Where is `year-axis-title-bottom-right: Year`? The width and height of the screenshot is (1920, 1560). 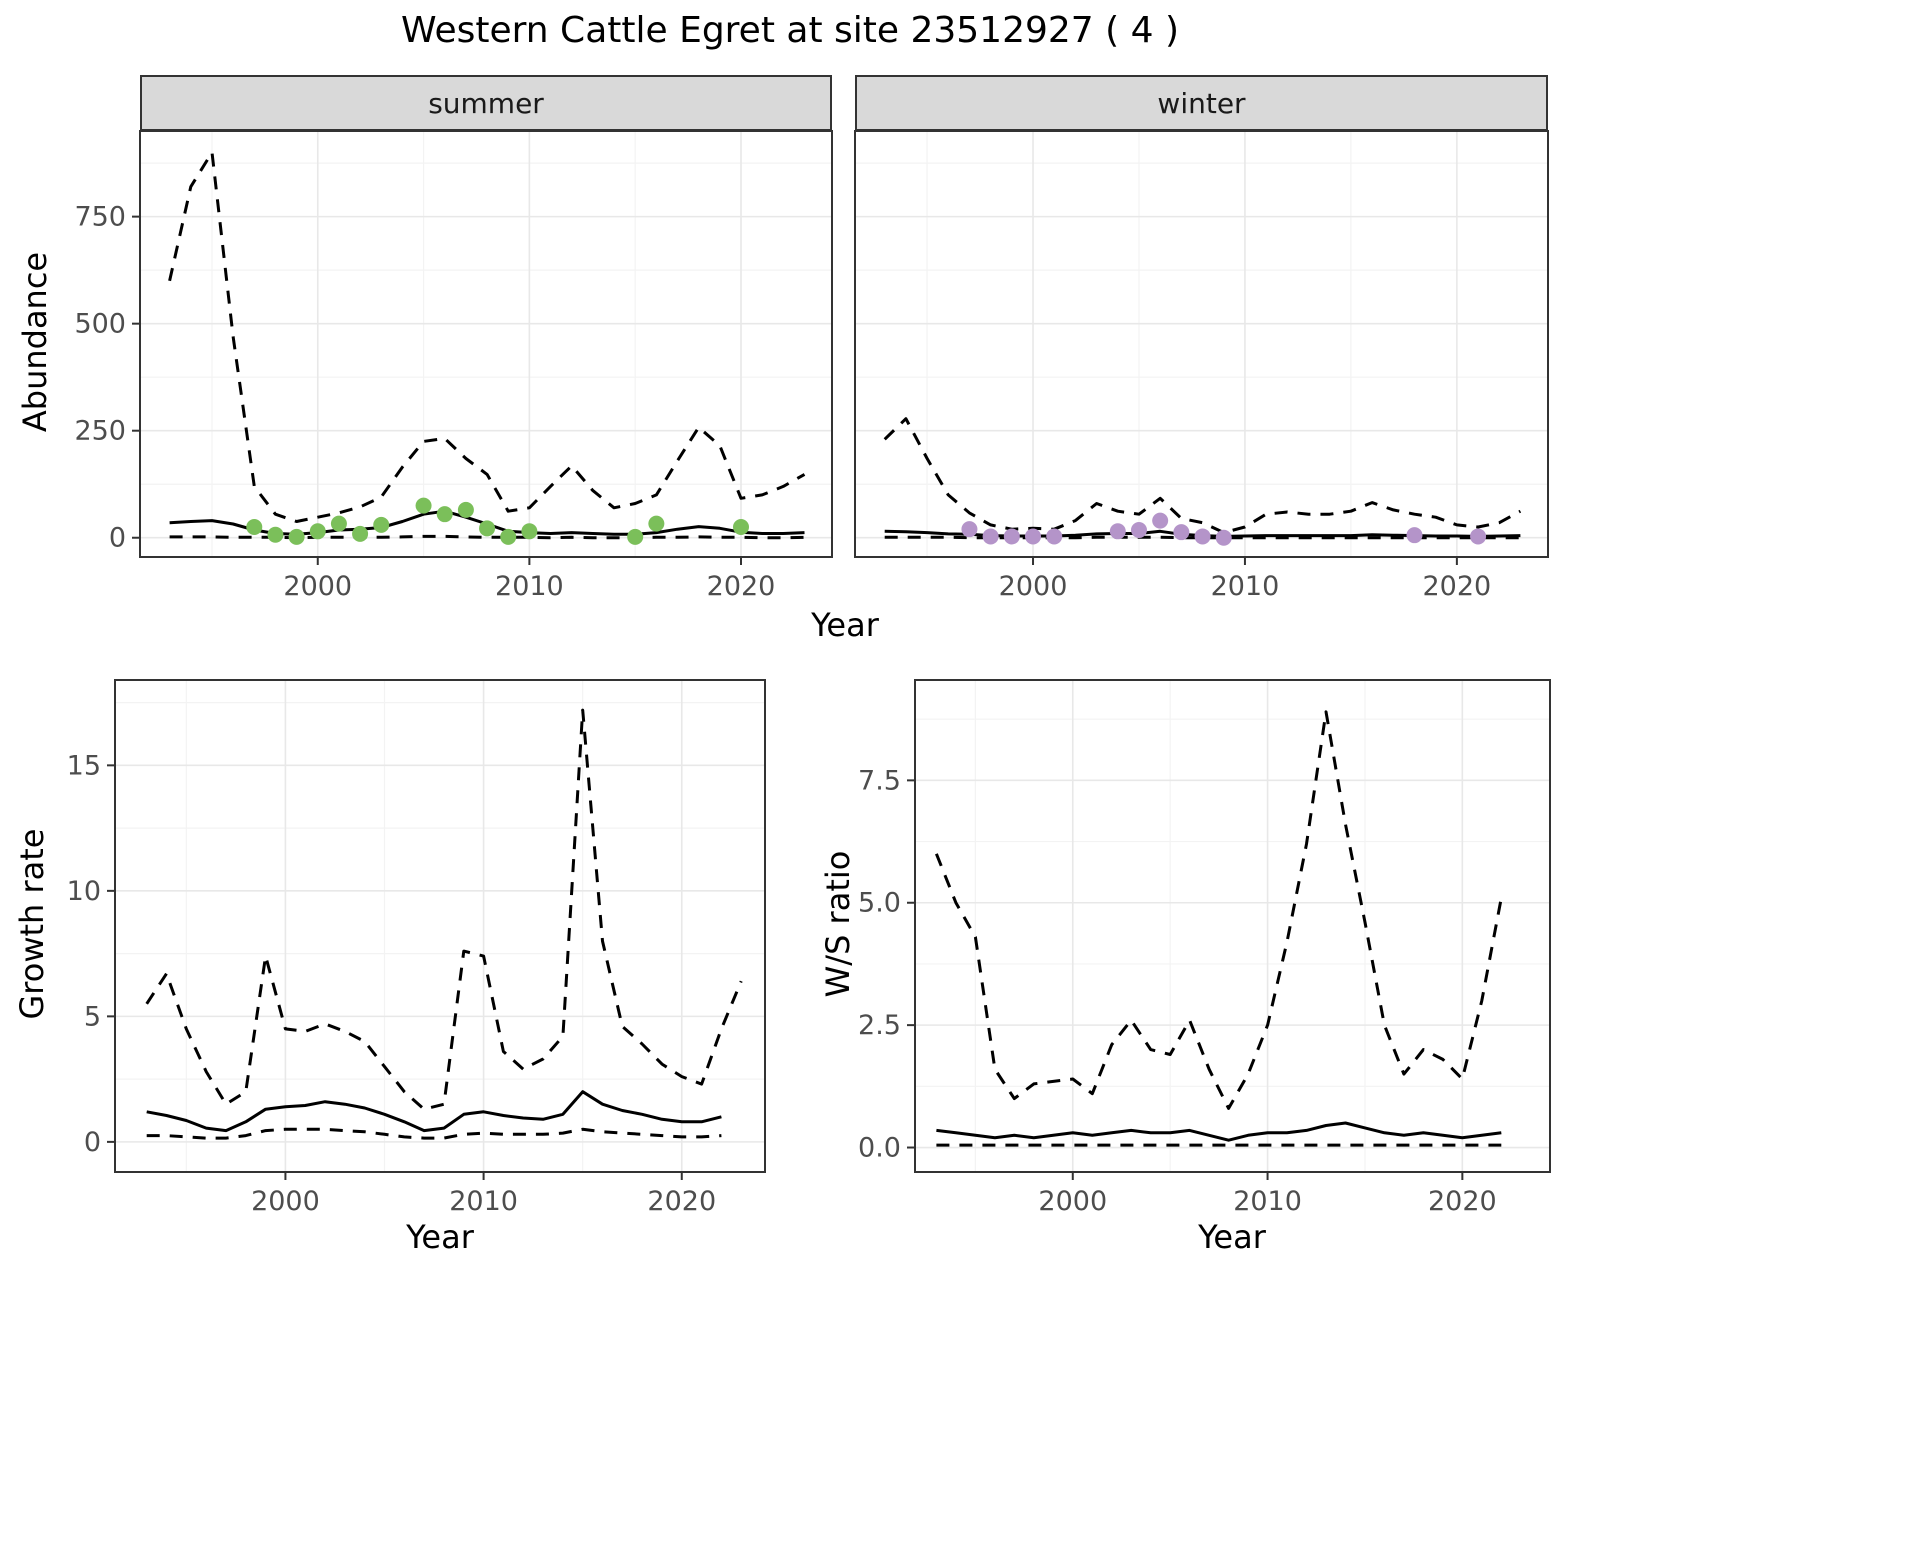
year-axis-title-bottom-right: Year is located at coordinates (1232, 1237).